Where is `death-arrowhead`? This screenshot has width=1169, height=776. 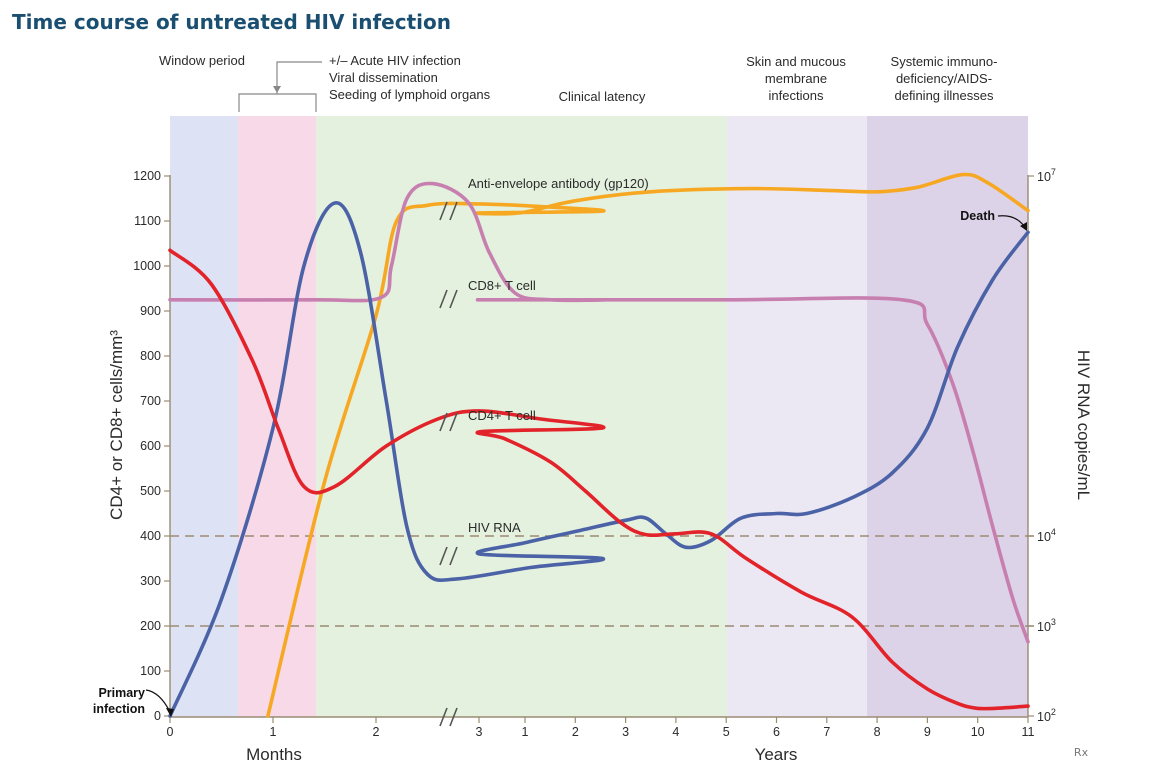
death-arrowhead is located at coordinates (1023, 226).